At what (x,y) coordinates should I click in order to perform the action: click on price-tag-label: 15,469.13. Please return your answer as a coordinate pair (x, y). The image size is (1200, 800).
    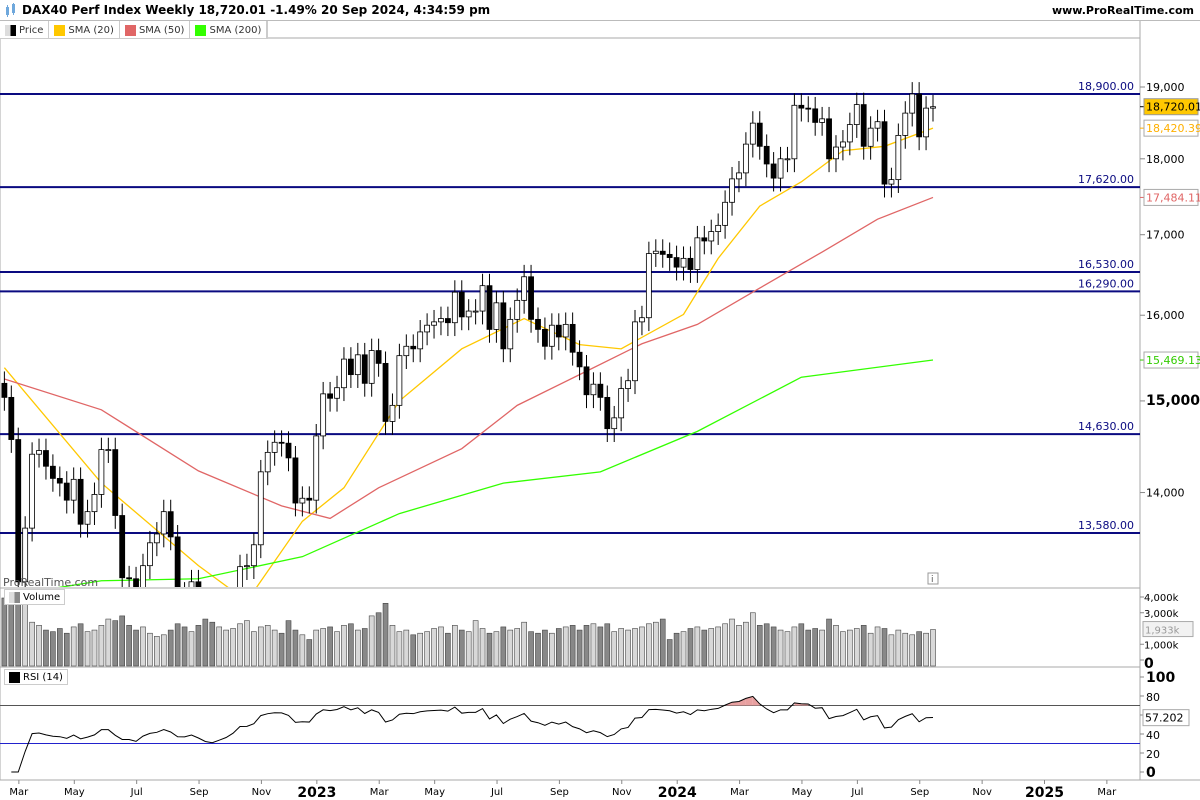
    Looking at the image, I should click on (1173, 360).